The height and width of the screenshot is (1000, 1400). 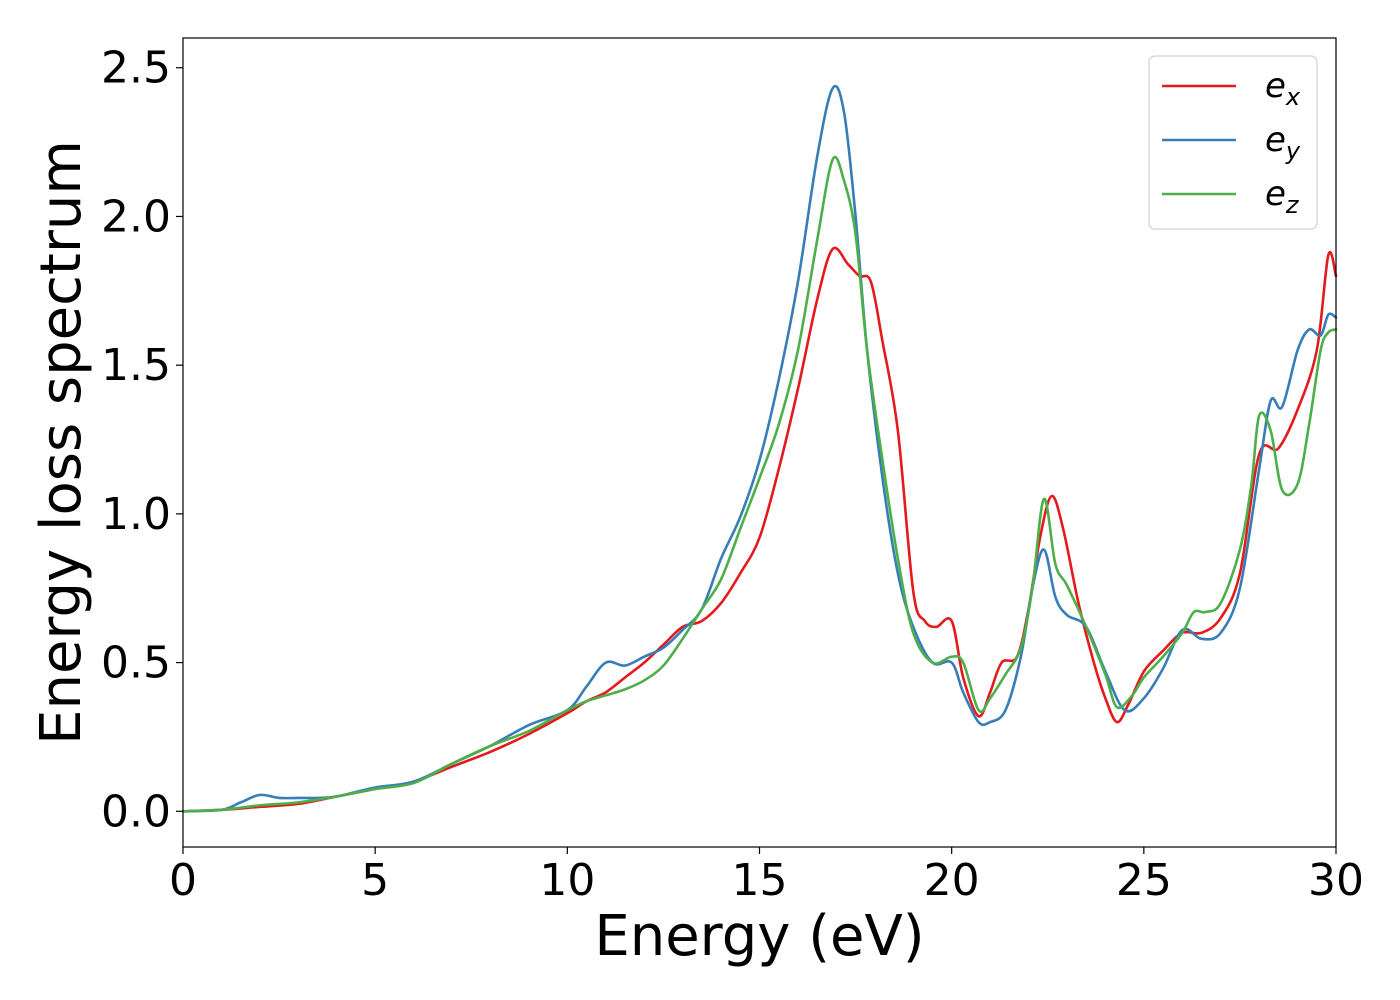 I want to click on x-tick-label: 20, so click(x=952, y=880).